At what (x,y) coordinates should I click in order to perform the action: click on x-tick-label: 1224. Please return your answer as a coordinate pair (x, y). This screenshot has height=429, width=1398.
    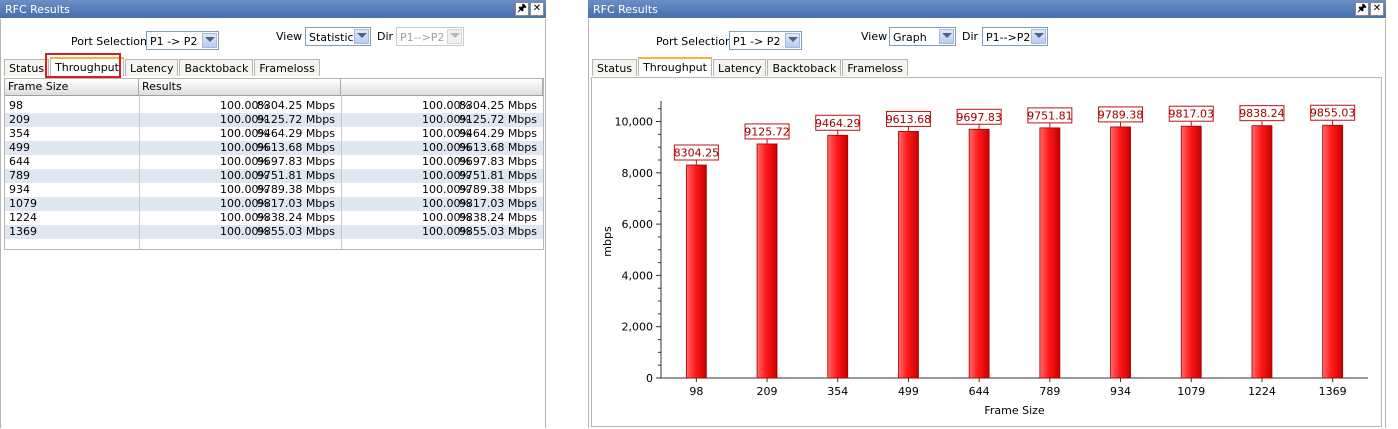
    Looking at the image, I should click on (1262, 391).